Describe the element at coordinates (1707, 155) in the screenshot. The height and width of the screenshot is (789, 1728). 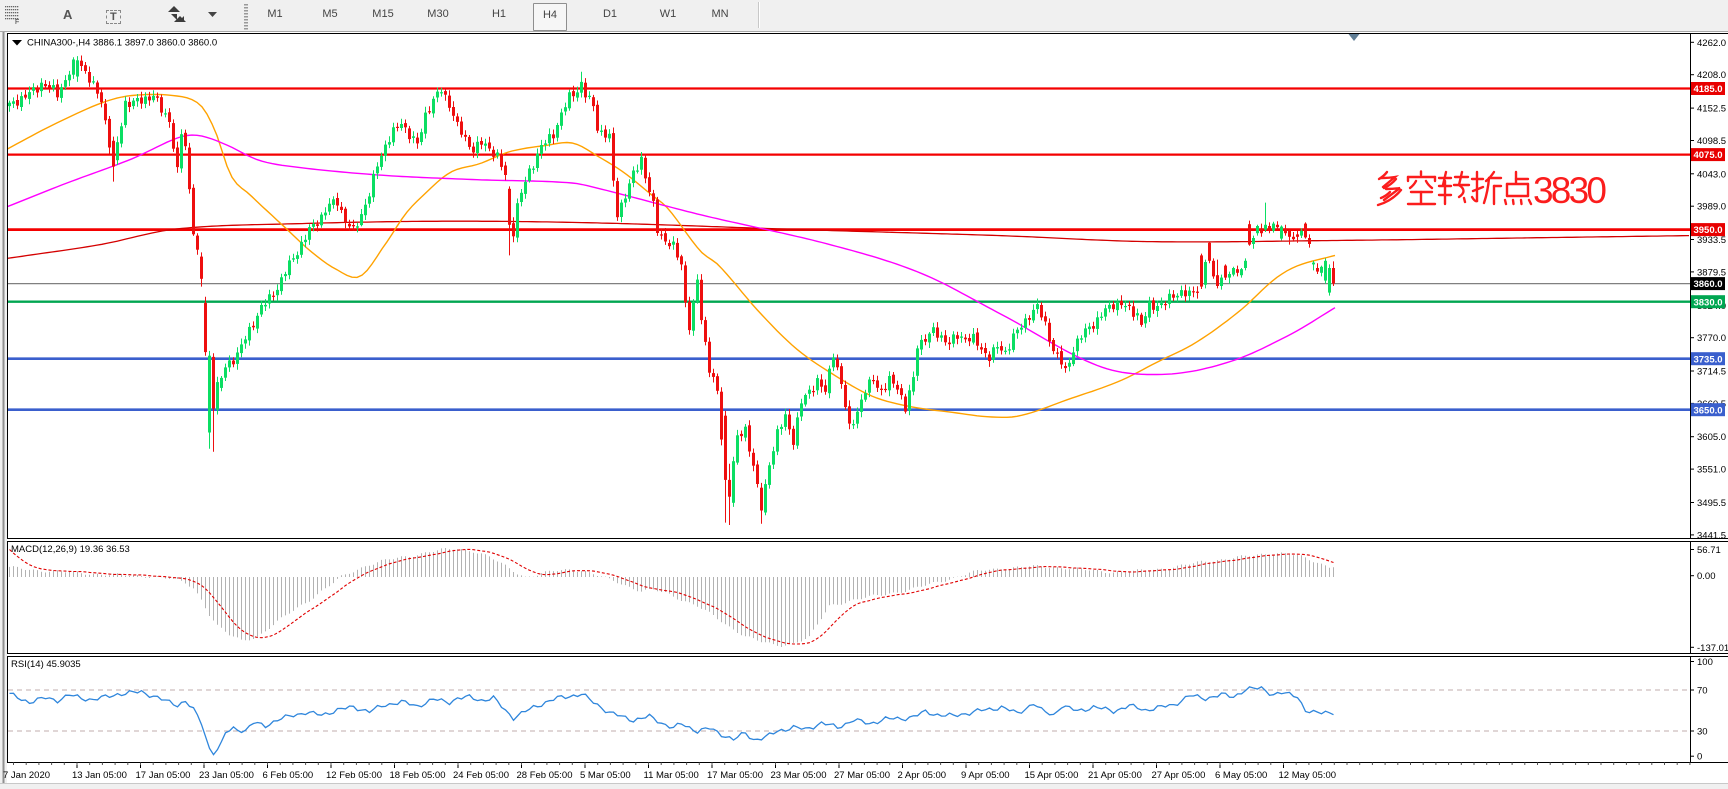
I see `svg-text: 4075.0` at that location.